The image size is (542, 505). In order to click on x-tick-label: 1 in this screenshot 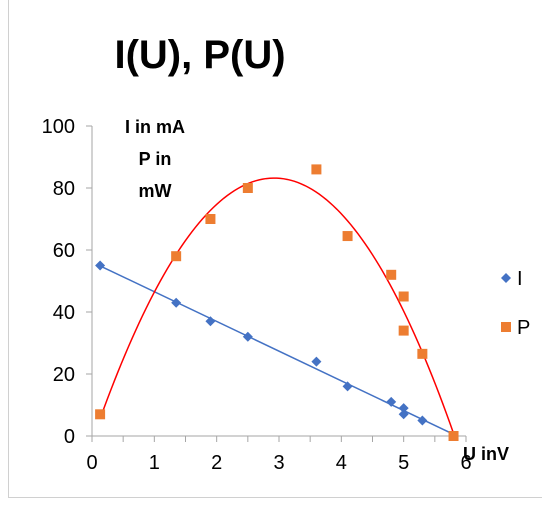, I will do `click(154, 463)`.